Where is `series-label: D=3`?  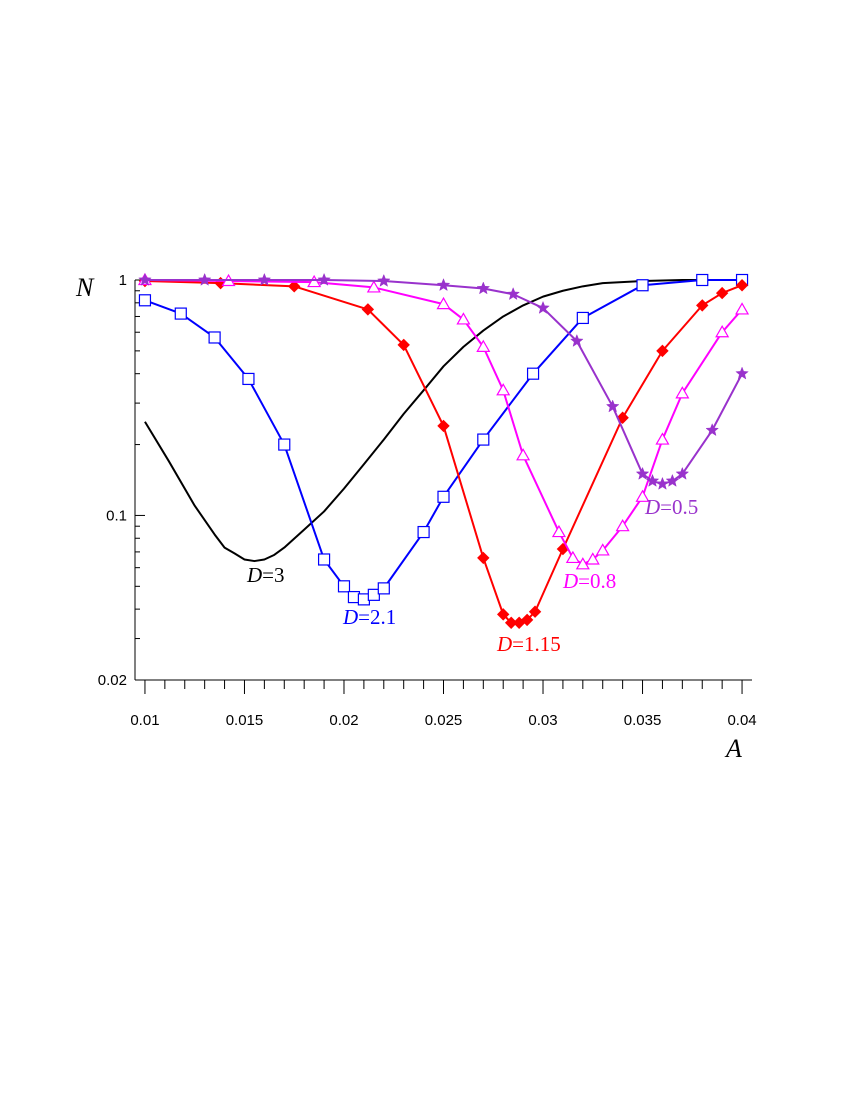
series-label: D=3 is located at coordinates (265, 575).